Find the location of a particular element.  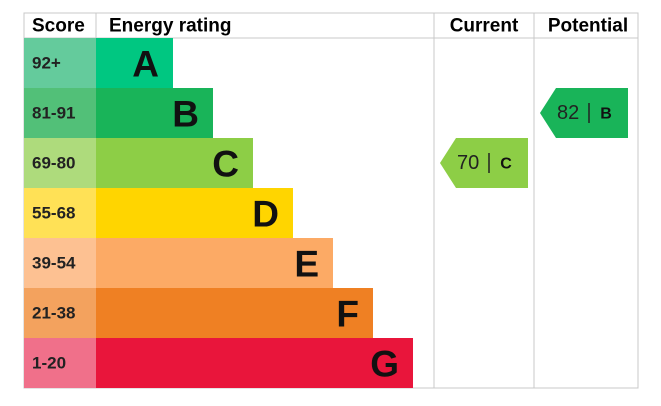

score: 92+ is located at coordinates (46, 63).